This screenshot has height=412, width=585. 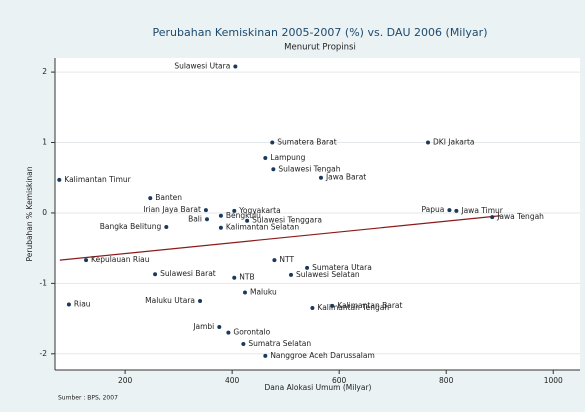 I want to click on point-label: Sulawesi Tengah, so click(x=309, y=168).